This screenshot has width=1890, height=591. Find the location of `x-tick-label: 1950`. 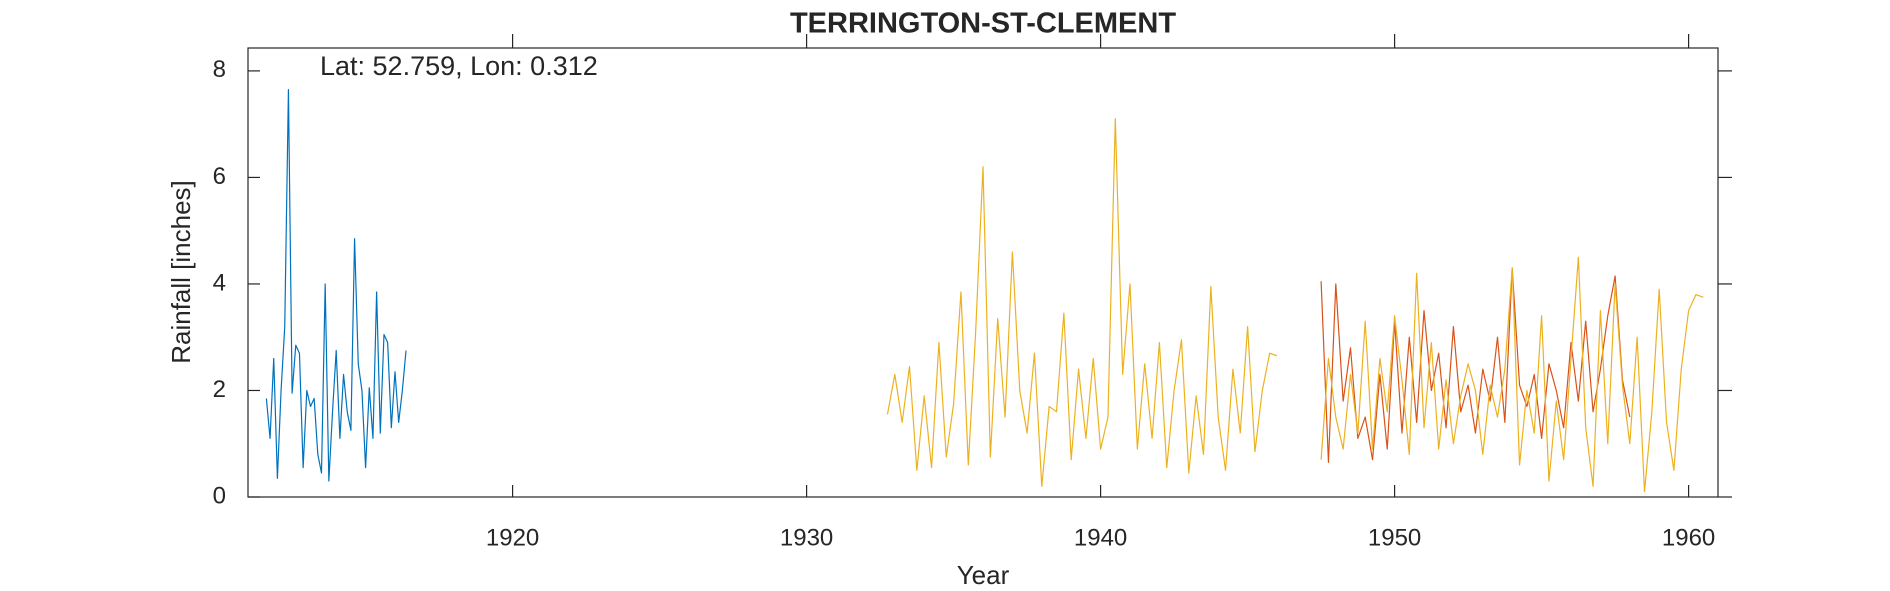

x-tick-label: 1950 is located at coordinates (1394, 537).